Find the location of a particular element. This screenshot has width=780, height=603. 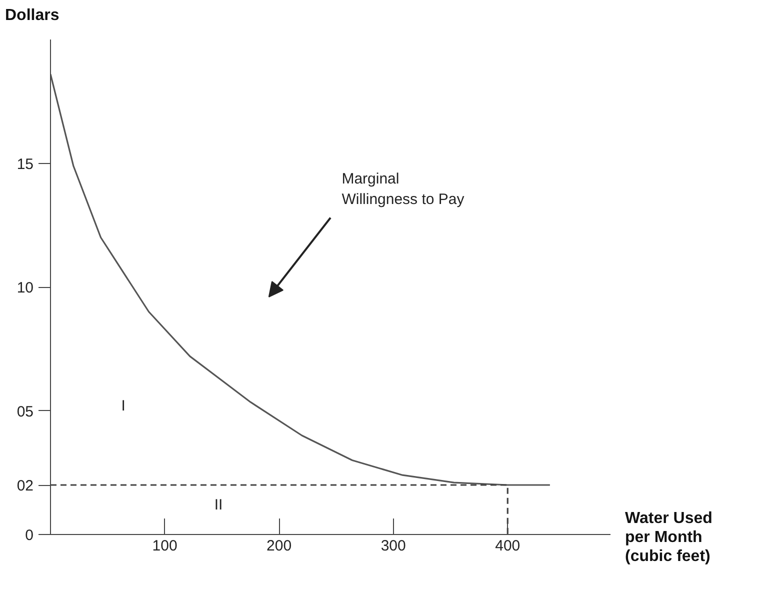

annotation: Marginal Willingness to Pay is located at coordinates (403, 189).